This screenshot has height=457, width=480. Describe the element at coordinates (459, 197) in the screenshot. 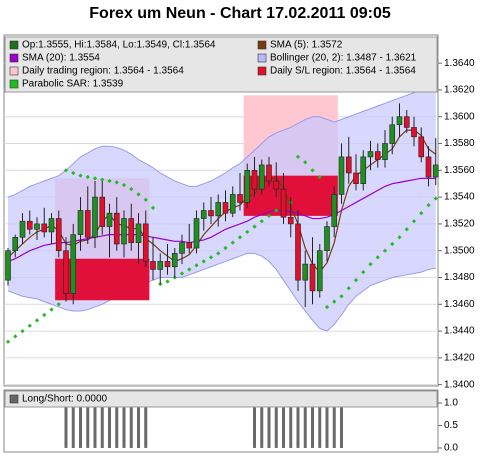

I see `y-tick-label: 1.3540` at that location.